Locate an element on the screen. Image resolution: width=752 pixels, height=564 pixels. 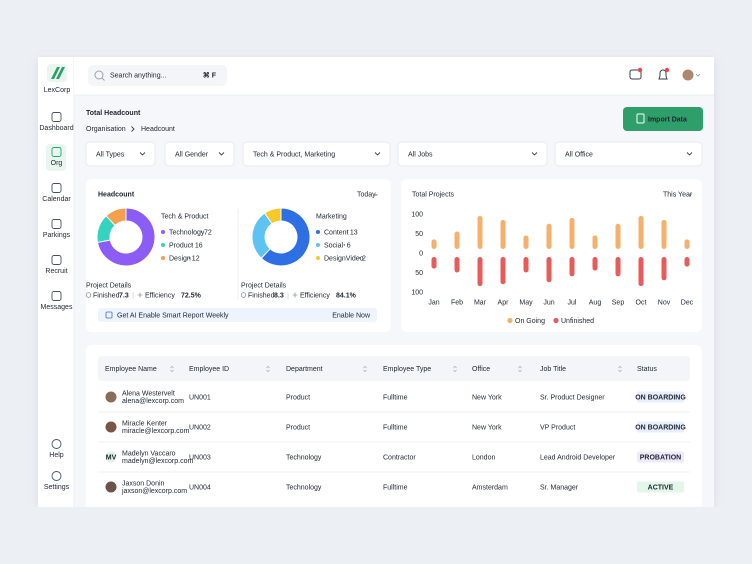
bell-icon is located at coordinates (663, 74).